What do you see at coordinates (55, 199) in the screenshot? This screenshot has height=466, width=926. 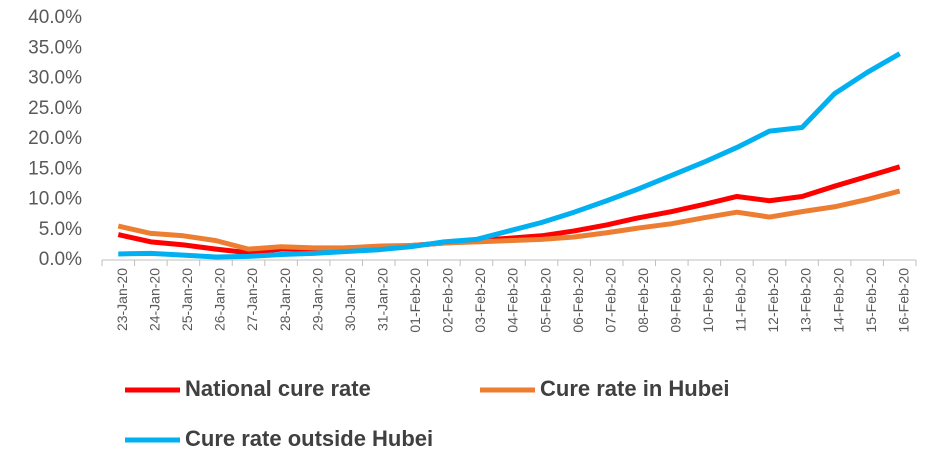 I see `y-tick-label: 10.0%` at bounding box center [55, 199].